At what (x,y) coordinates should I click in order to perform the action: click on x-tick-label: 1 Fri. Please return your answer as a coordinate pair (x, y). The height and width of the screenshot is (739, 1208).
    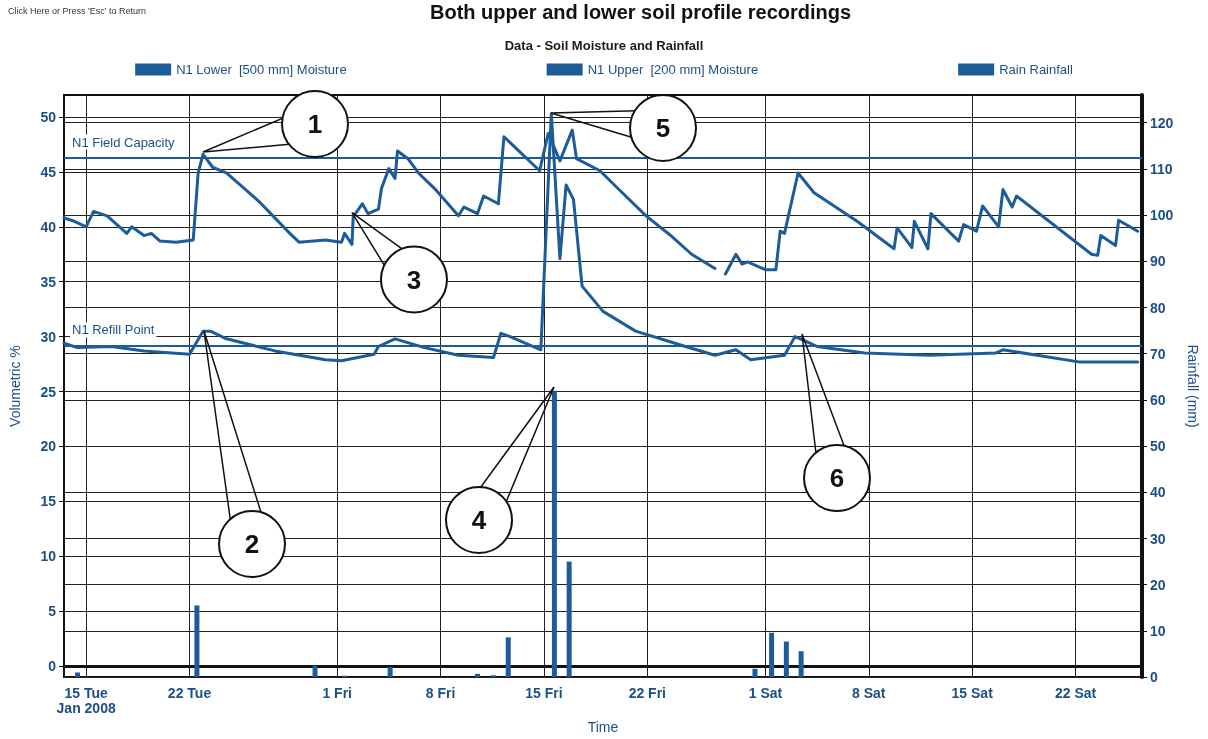
    Looking at the image, I should click on (337, 692).